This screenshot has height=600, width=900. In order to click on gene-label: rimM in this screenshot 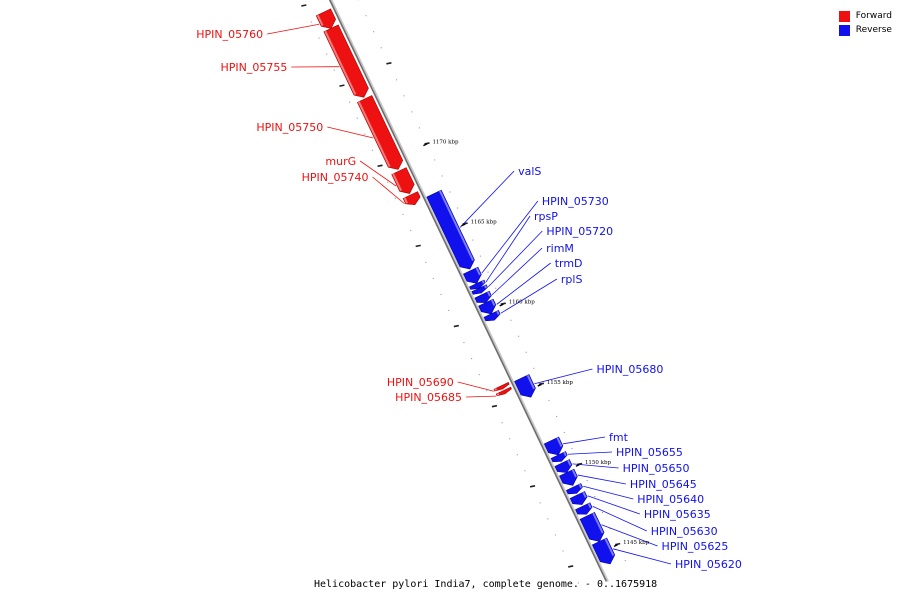, I will do `click(560, 248)`.